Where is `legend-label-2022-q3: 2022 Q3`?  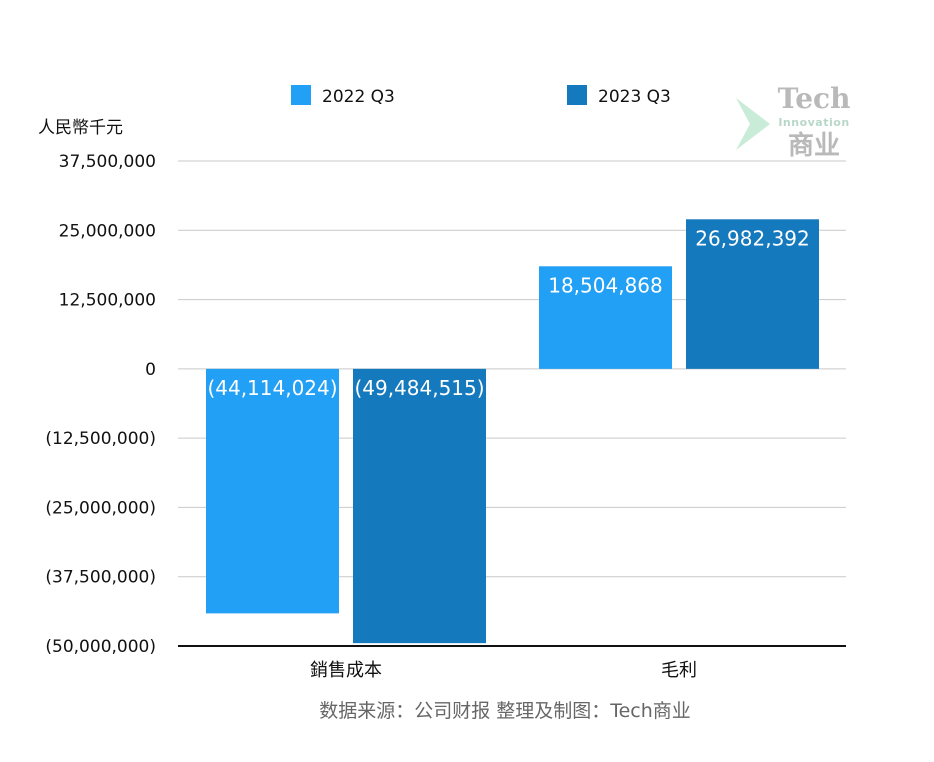 legend-label-2022-q3: 2022 Q3 is located at coordinates (358, 97).